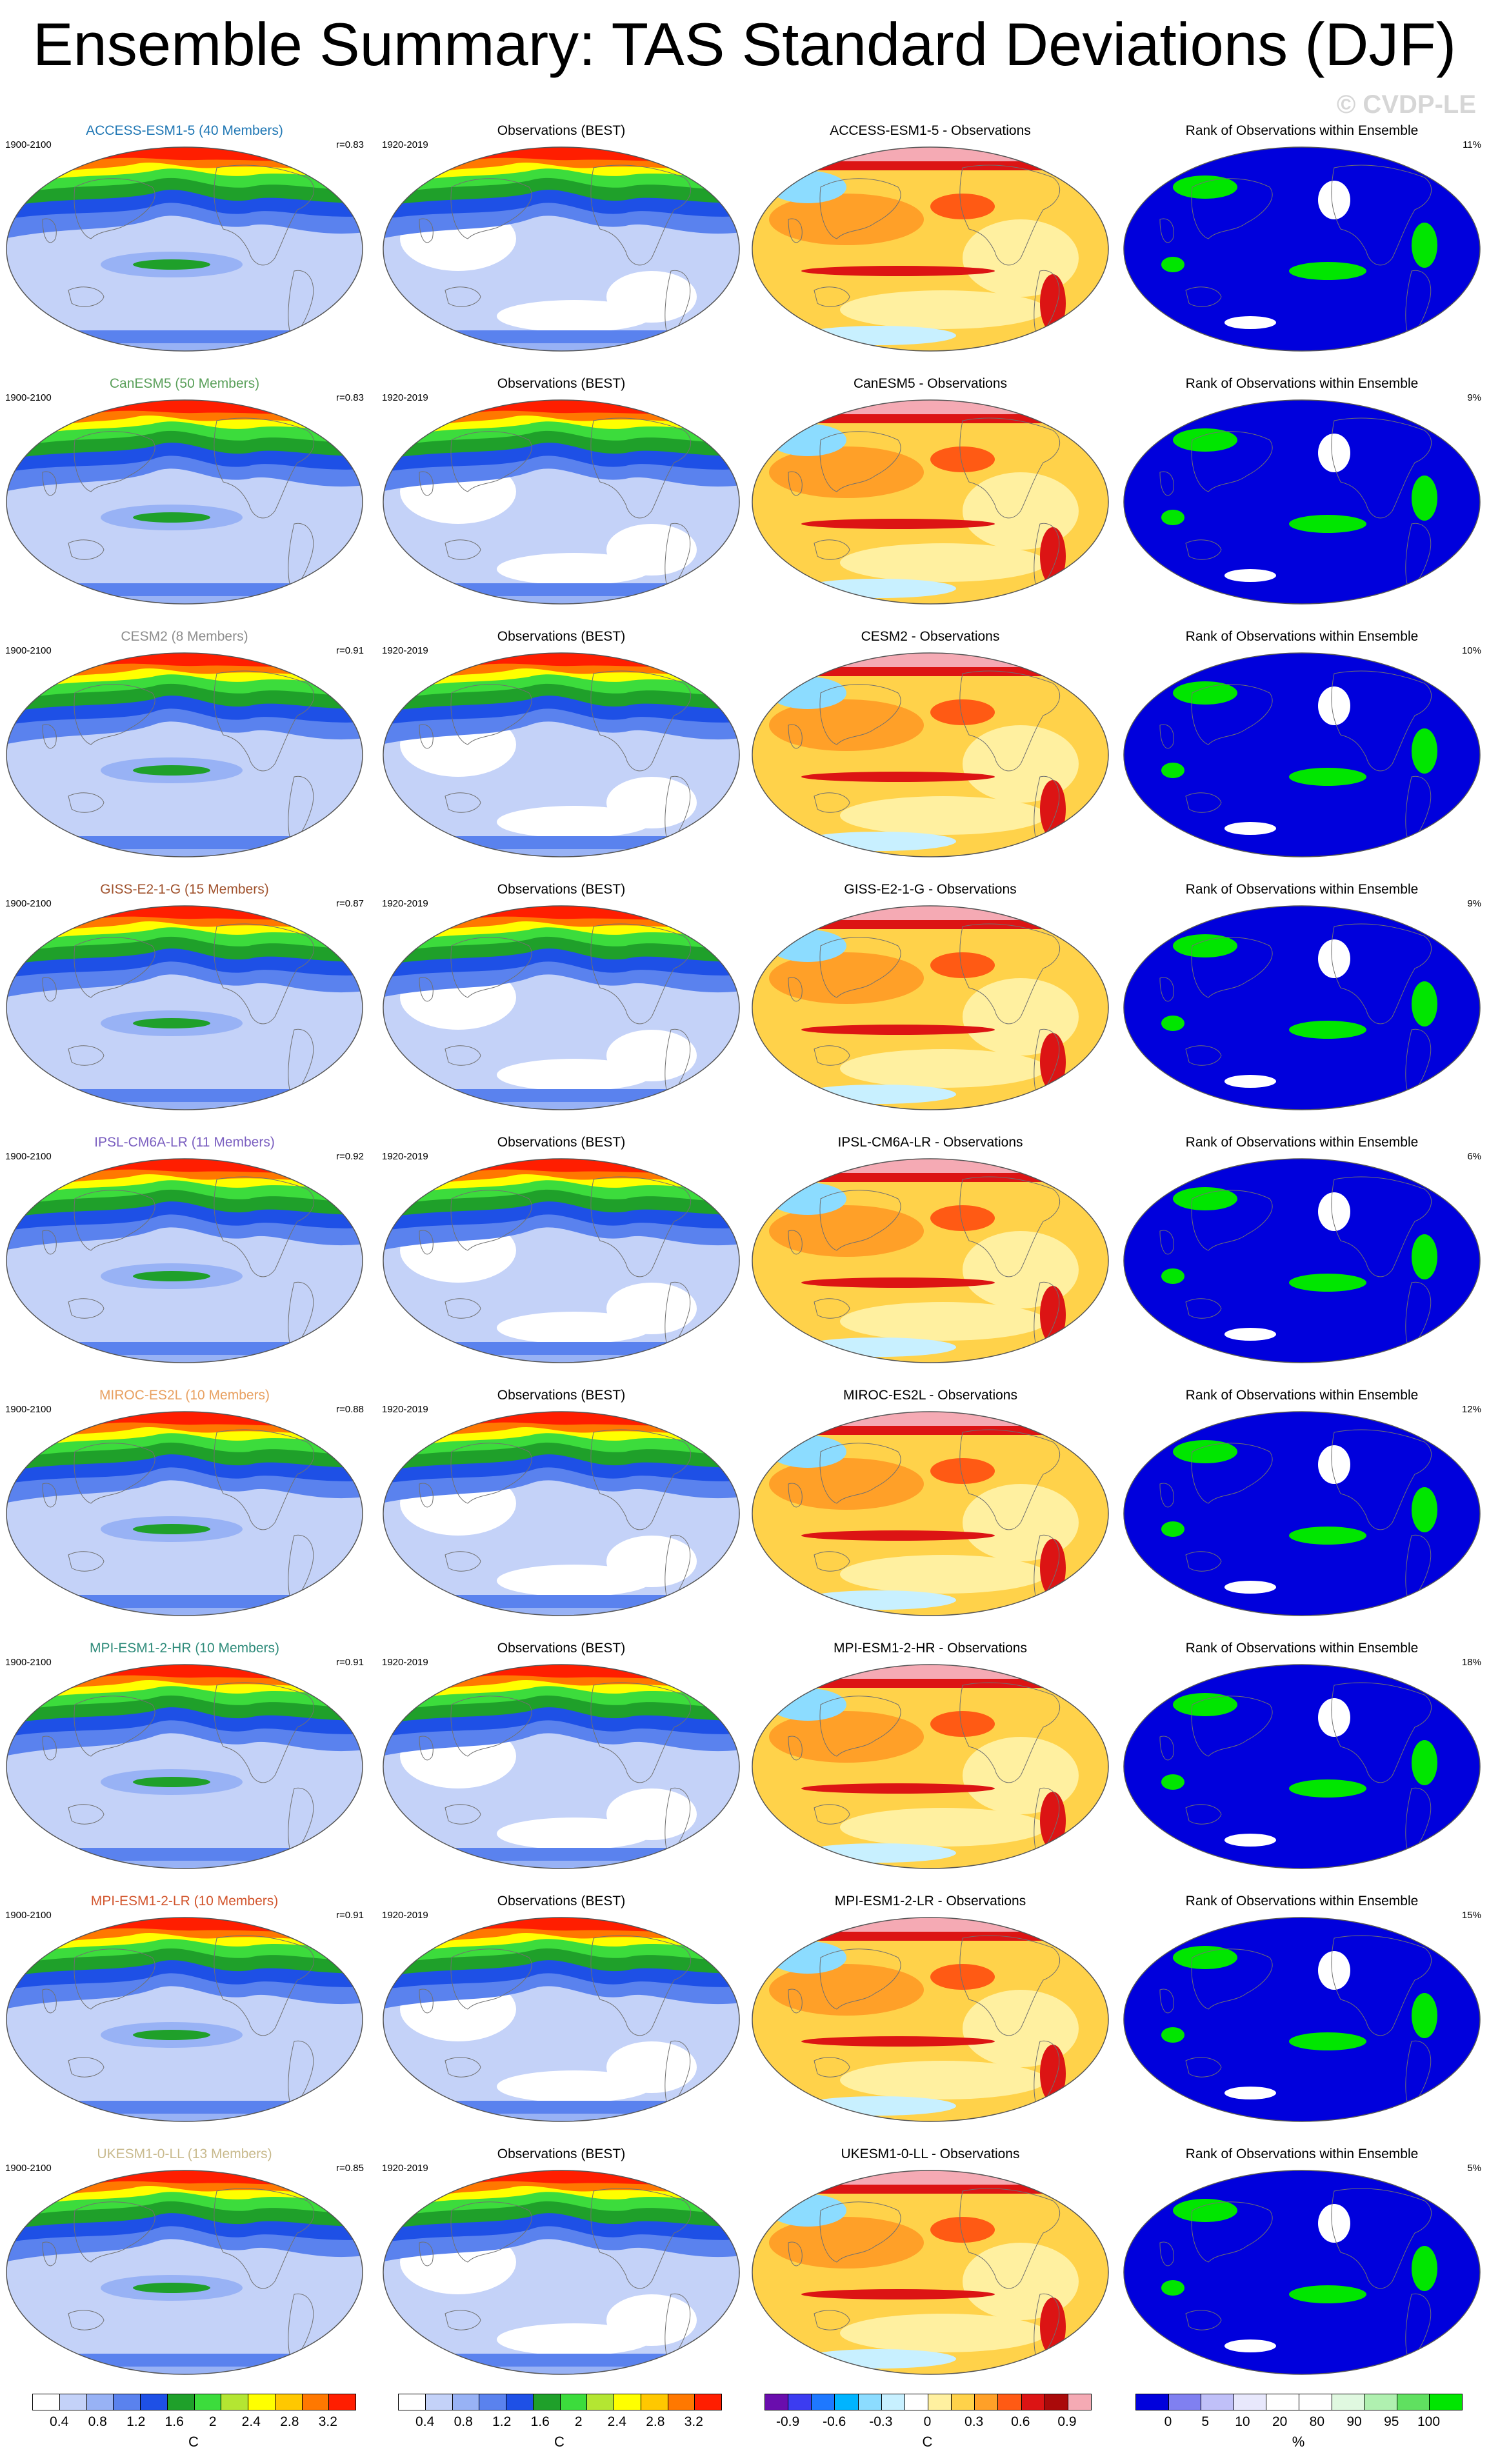 The image size is (1489, 2464). What do you see at coordinates (1280, 2421) in the screenshot?
I see `colorbar-tick-label: 20` at bounding box center [1280, 2421].